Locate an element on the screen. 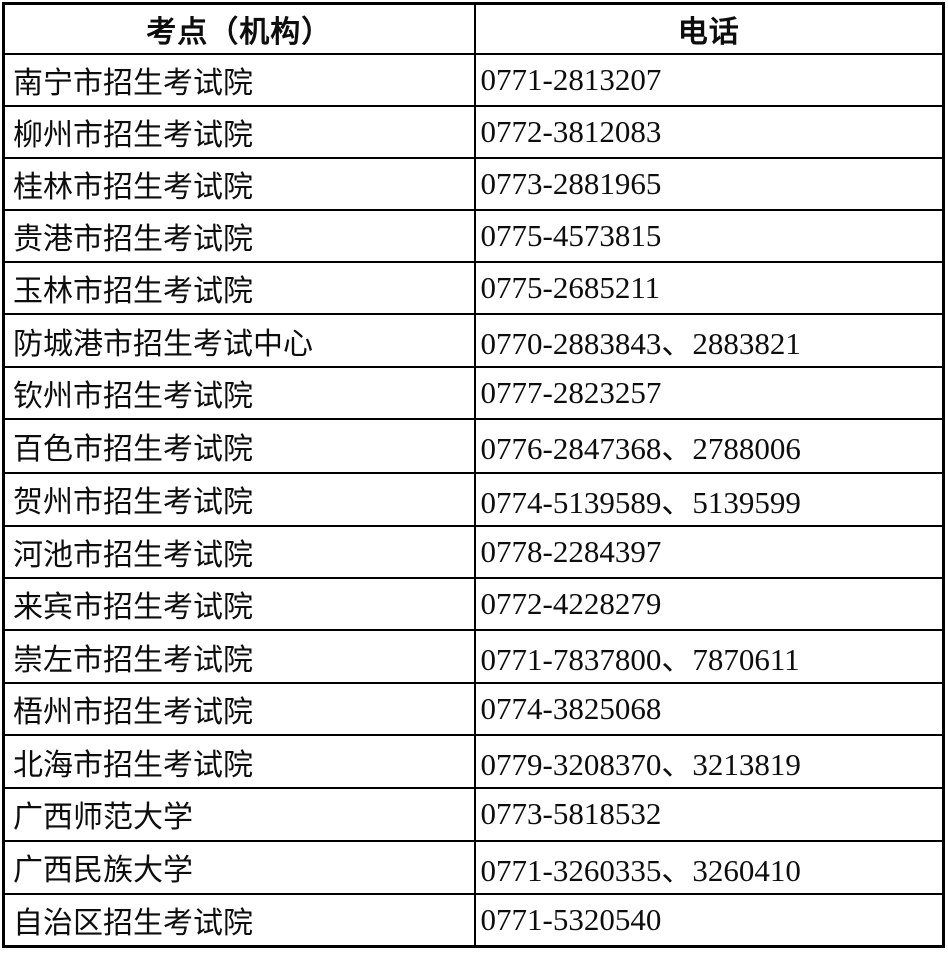 The height and width of the screenshot is (971, 948). site-cell: 梧州市招生考试院 is located at coordinates (239, 709).